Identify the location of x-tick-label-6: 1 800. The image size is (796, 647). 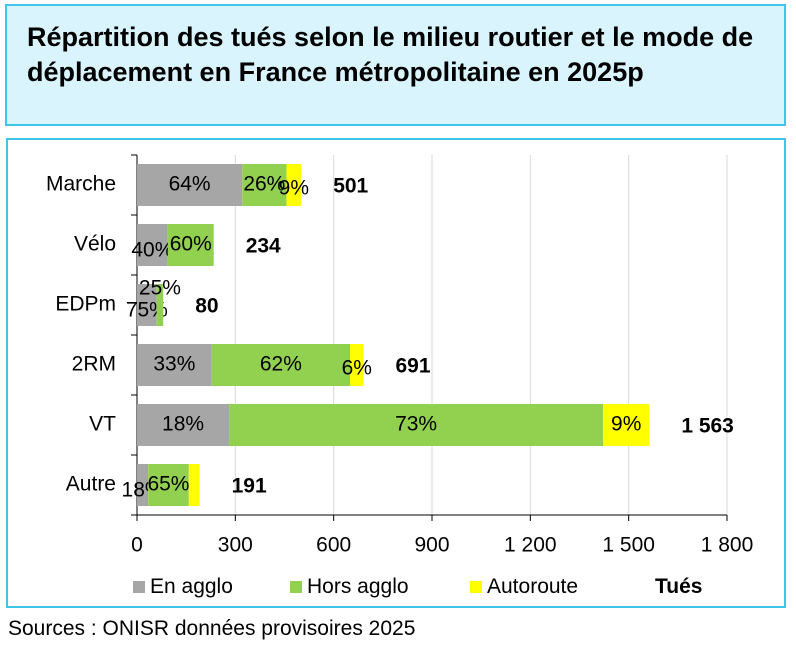
(727, 545).